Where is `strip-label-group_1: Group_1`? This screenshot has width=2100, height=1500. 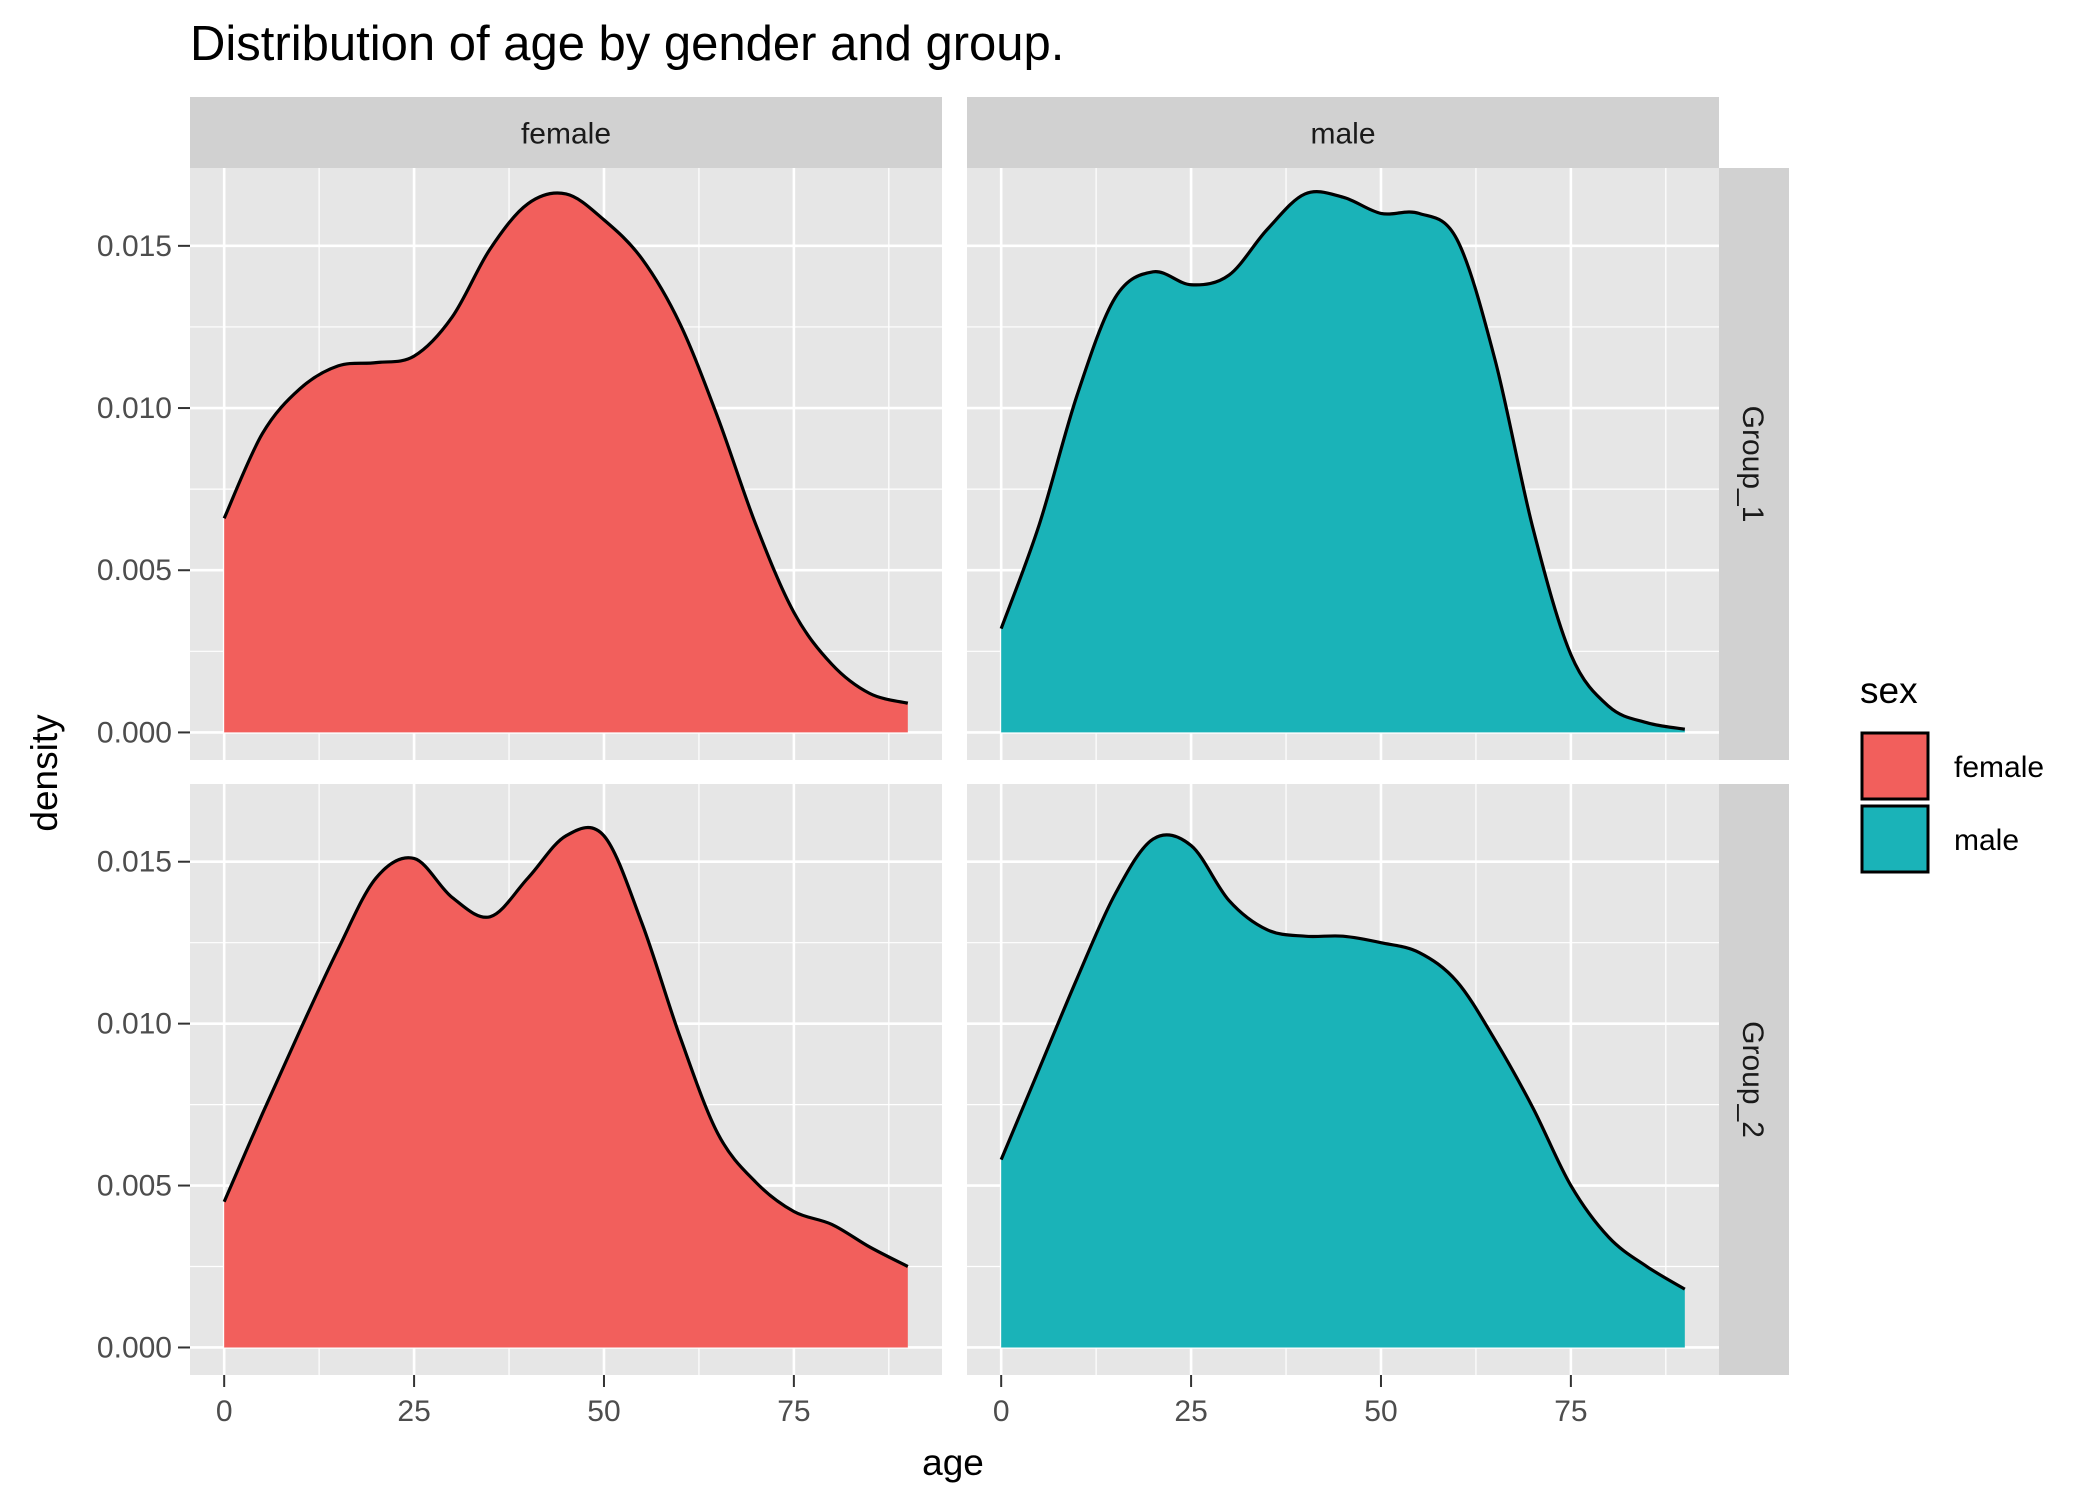 strip-label-group_1: Group_1 is located at coordinates (1752, 464).